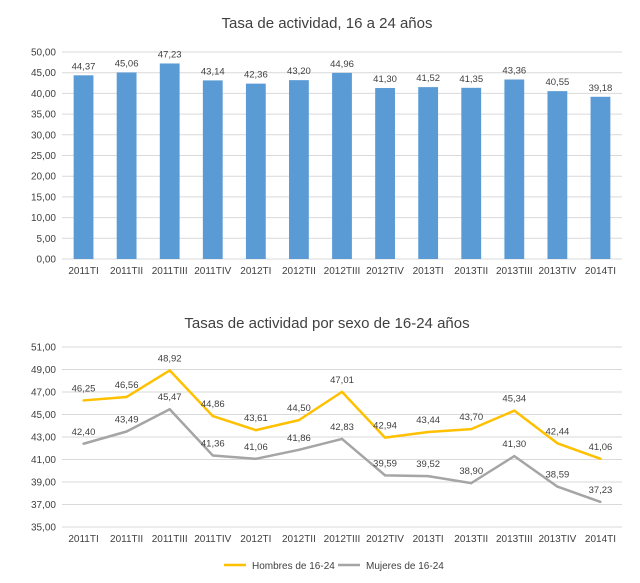  What do you see at coordinates (43, 197) in the screenshot?
I see `y-tick-label: 15,00` at bounding box center [43, 197].